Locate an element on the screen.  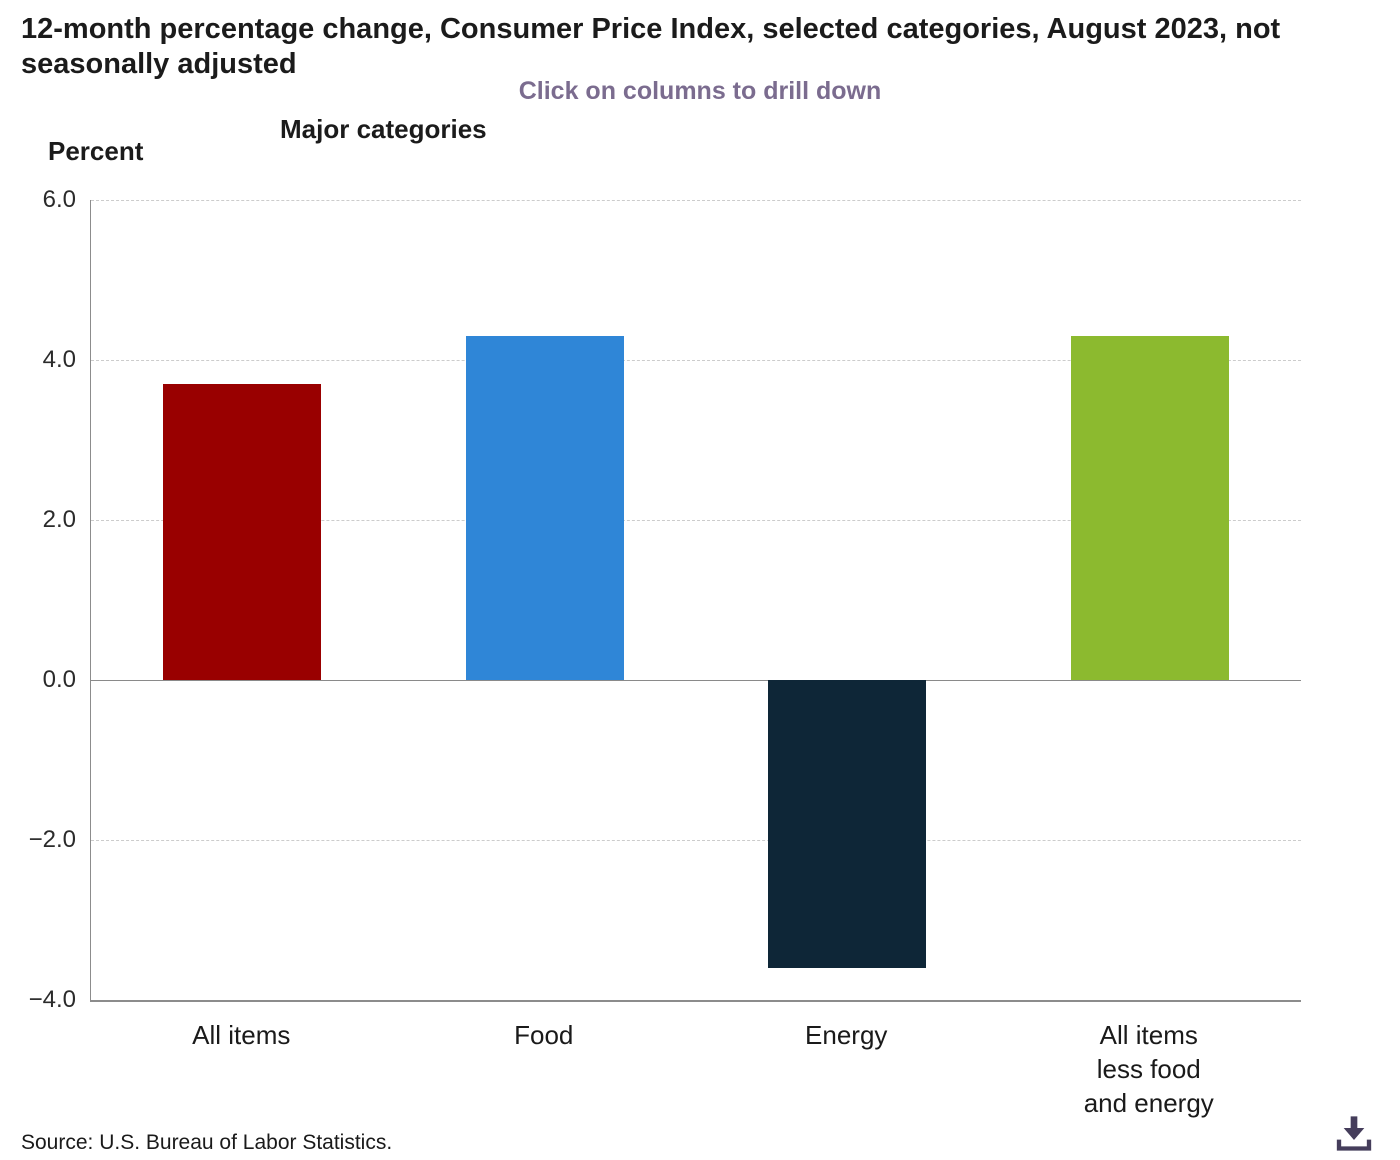
group-label: Major categories is located at coordinates (383, 129).